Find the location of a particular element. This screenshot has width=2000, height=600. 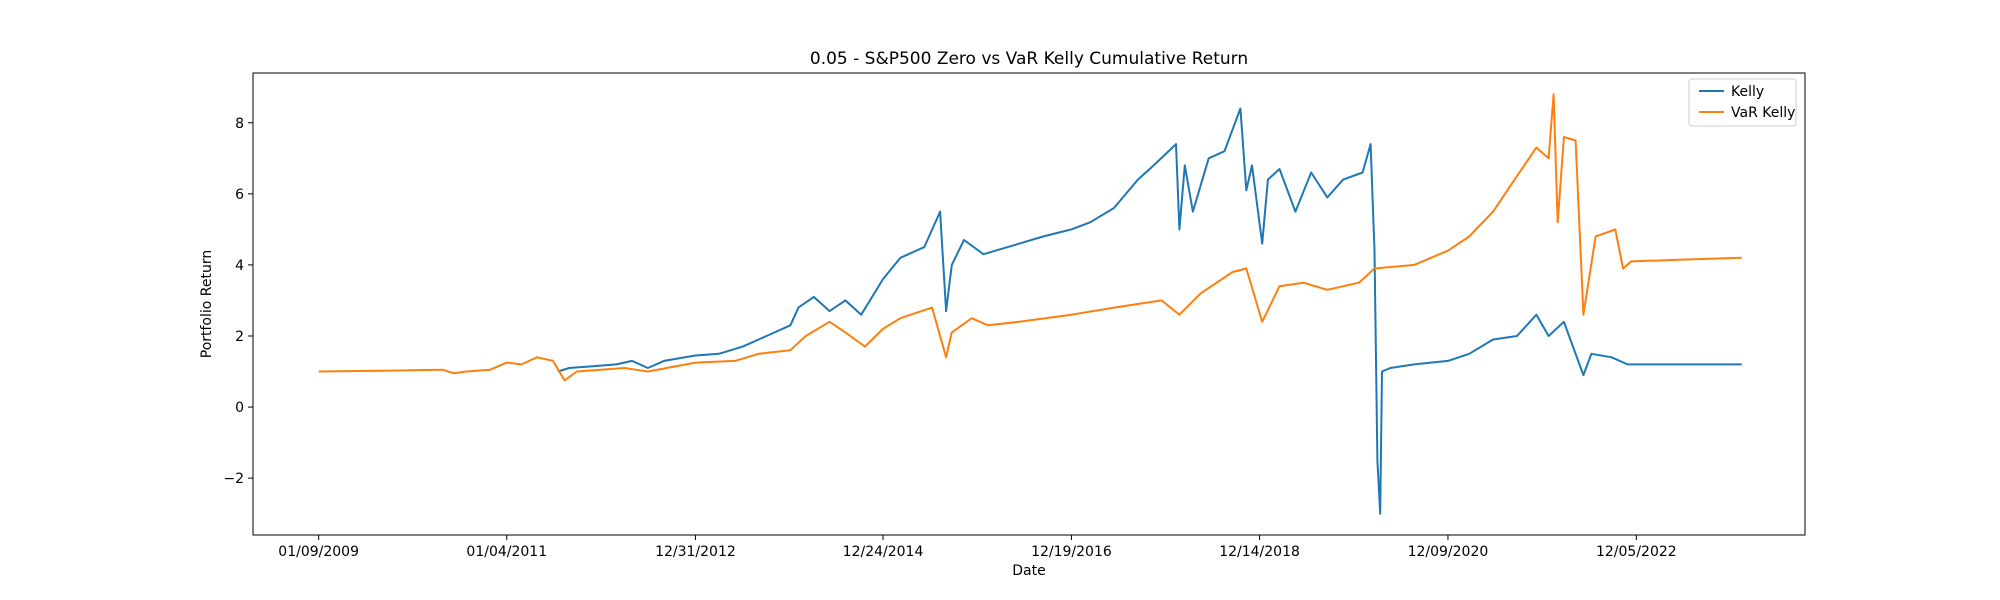

y-tick-label: −2 is located at coordinates (233, 479).